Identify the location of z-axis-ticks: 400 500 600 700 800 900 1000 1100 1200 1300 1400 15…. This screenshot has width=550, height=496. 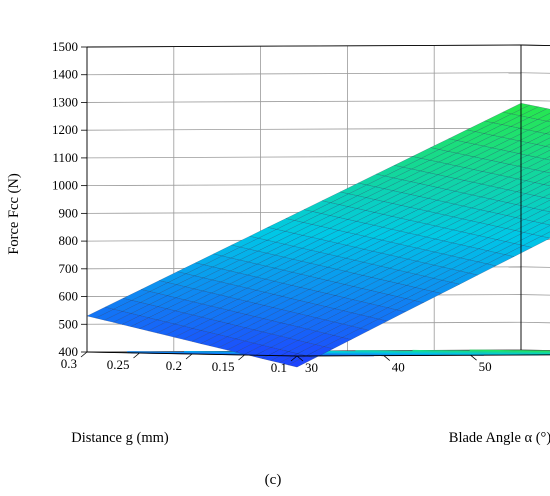
(69, 199).